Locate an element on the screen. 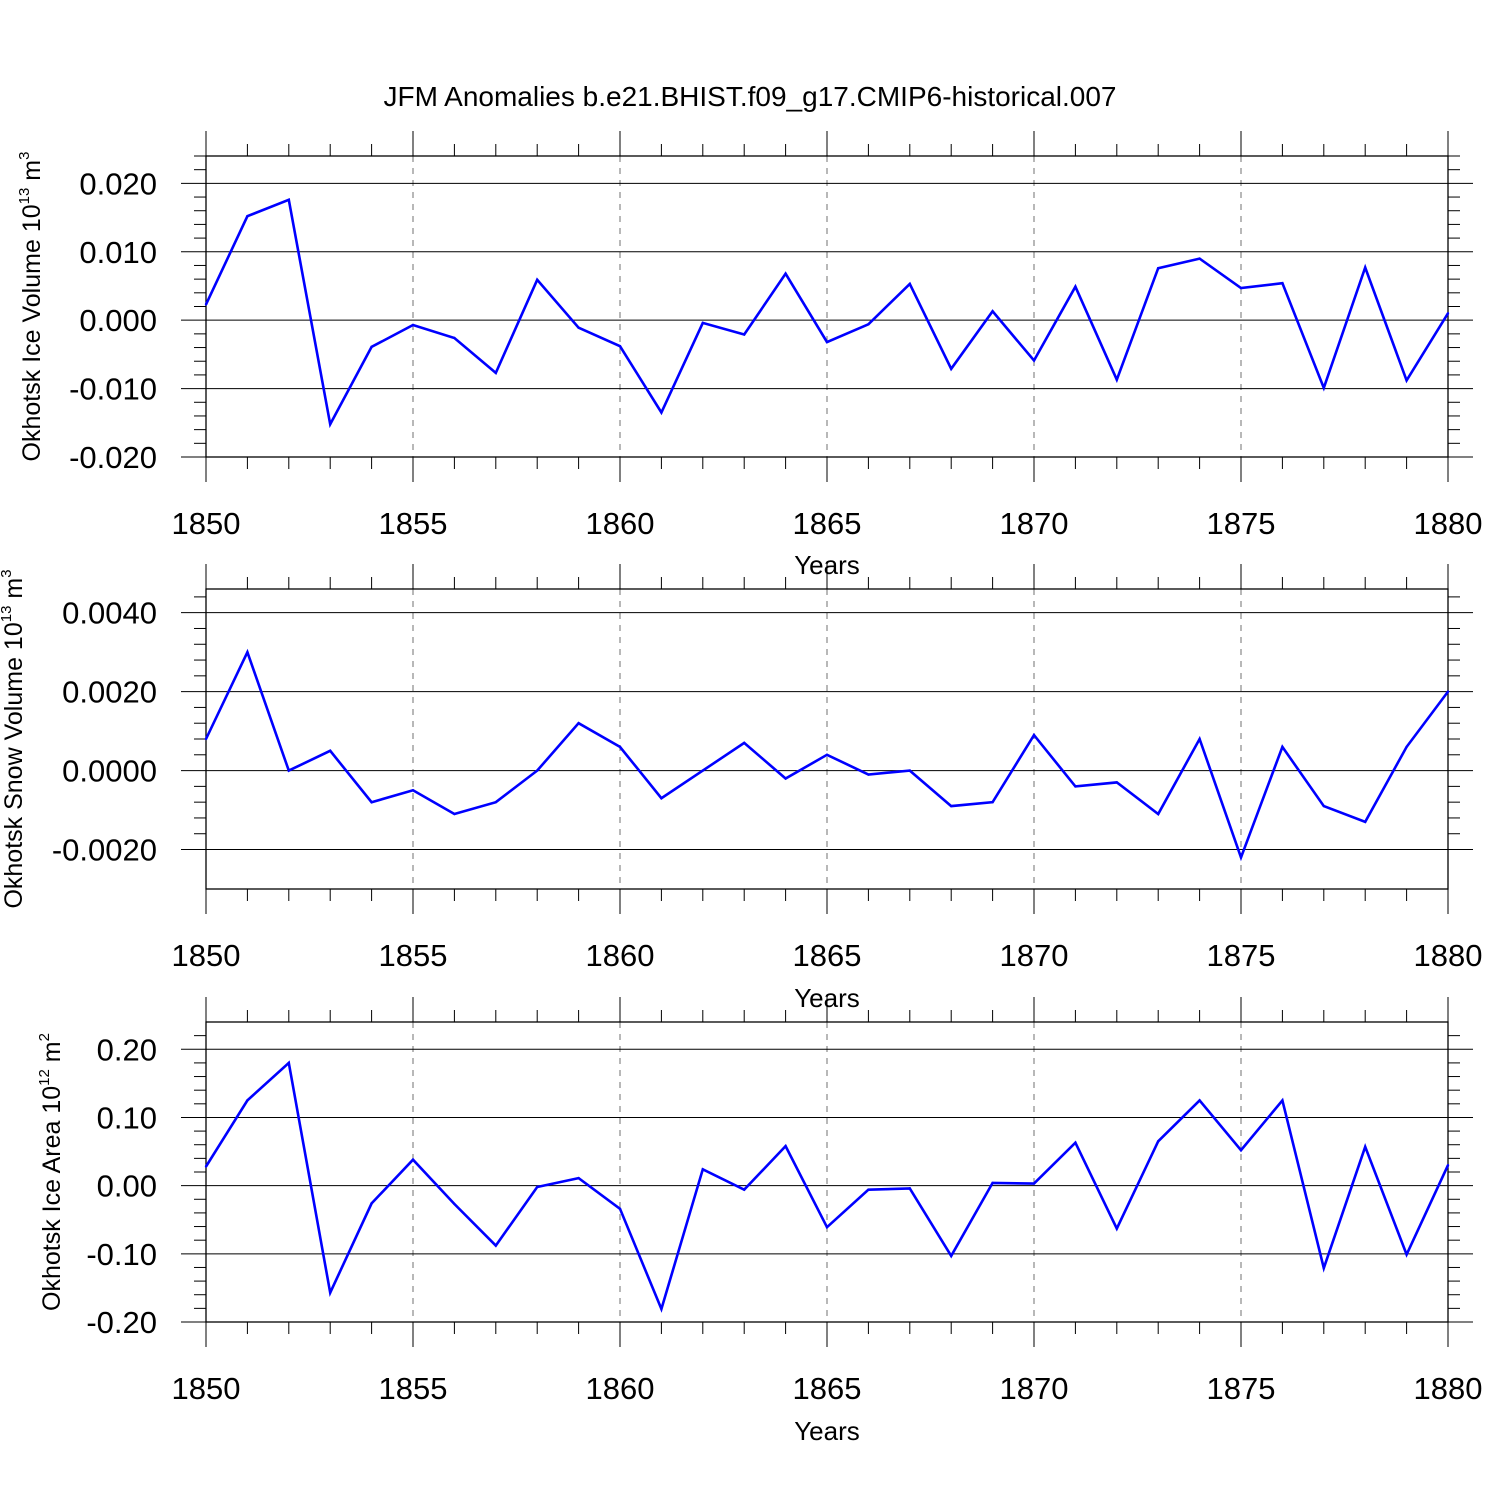 This screenshot has height=1500, width=1500. y-tick-label: -0.20 is located at coordinates (121, 1322).